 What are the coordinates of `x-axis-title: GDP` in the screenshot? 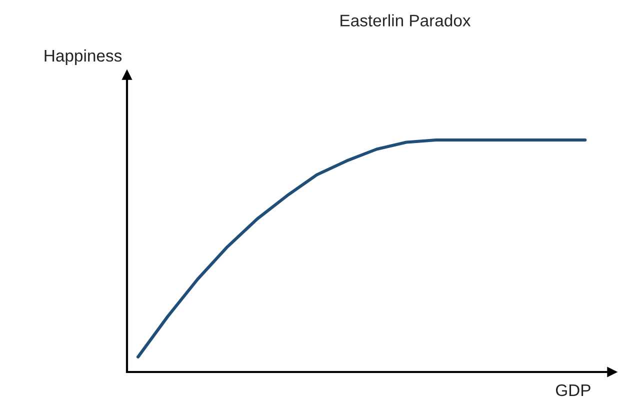 It's located at (573, 390).